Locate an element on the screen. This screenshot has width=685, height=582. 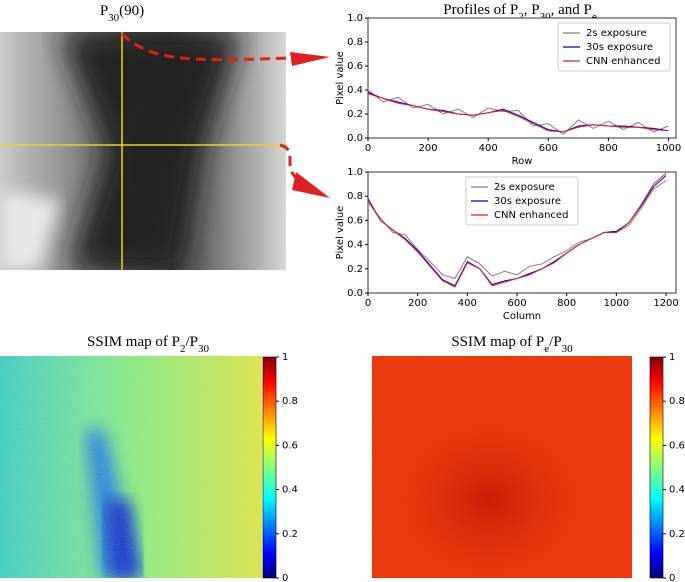
title-part: Profiles of P is located at coordinates (480, 10).